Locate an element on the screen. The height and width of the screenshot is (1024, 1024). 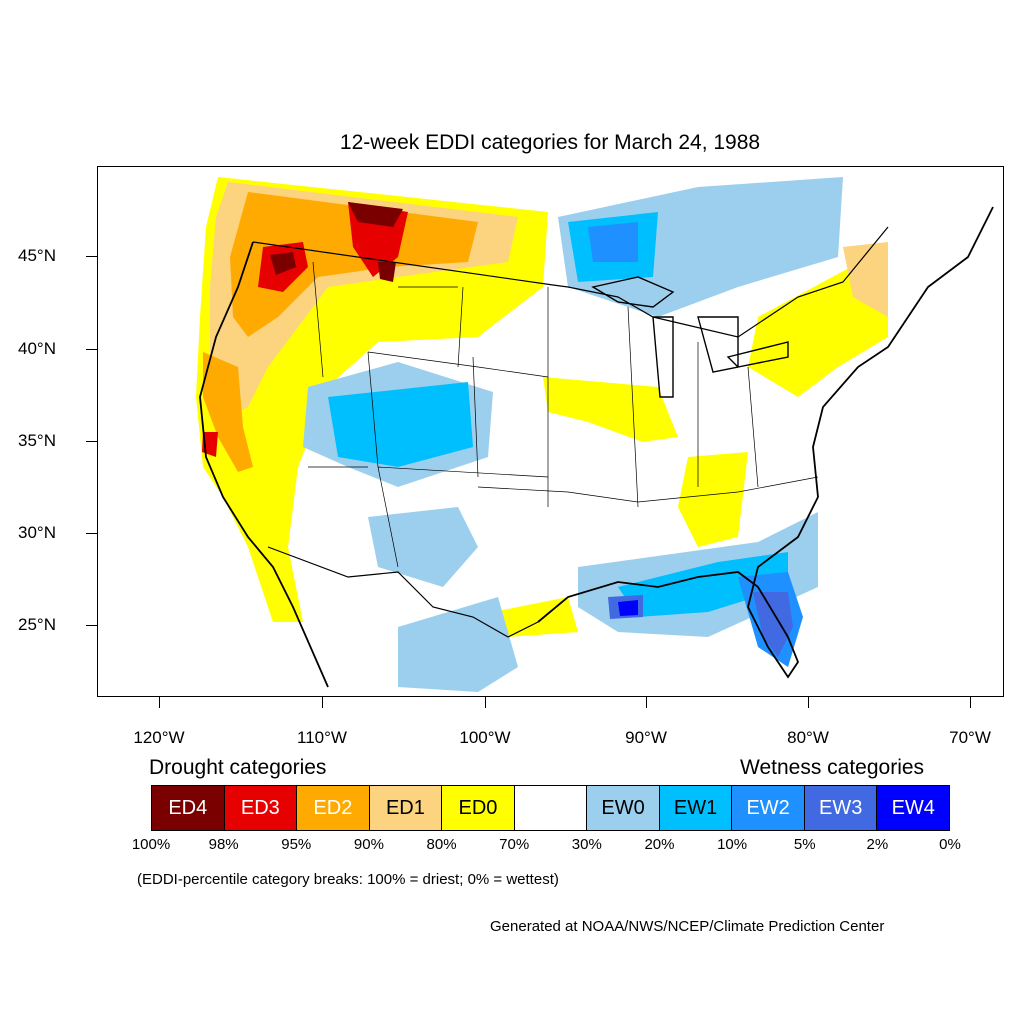
region-ew2-superior is located at coordinates (613, 242).